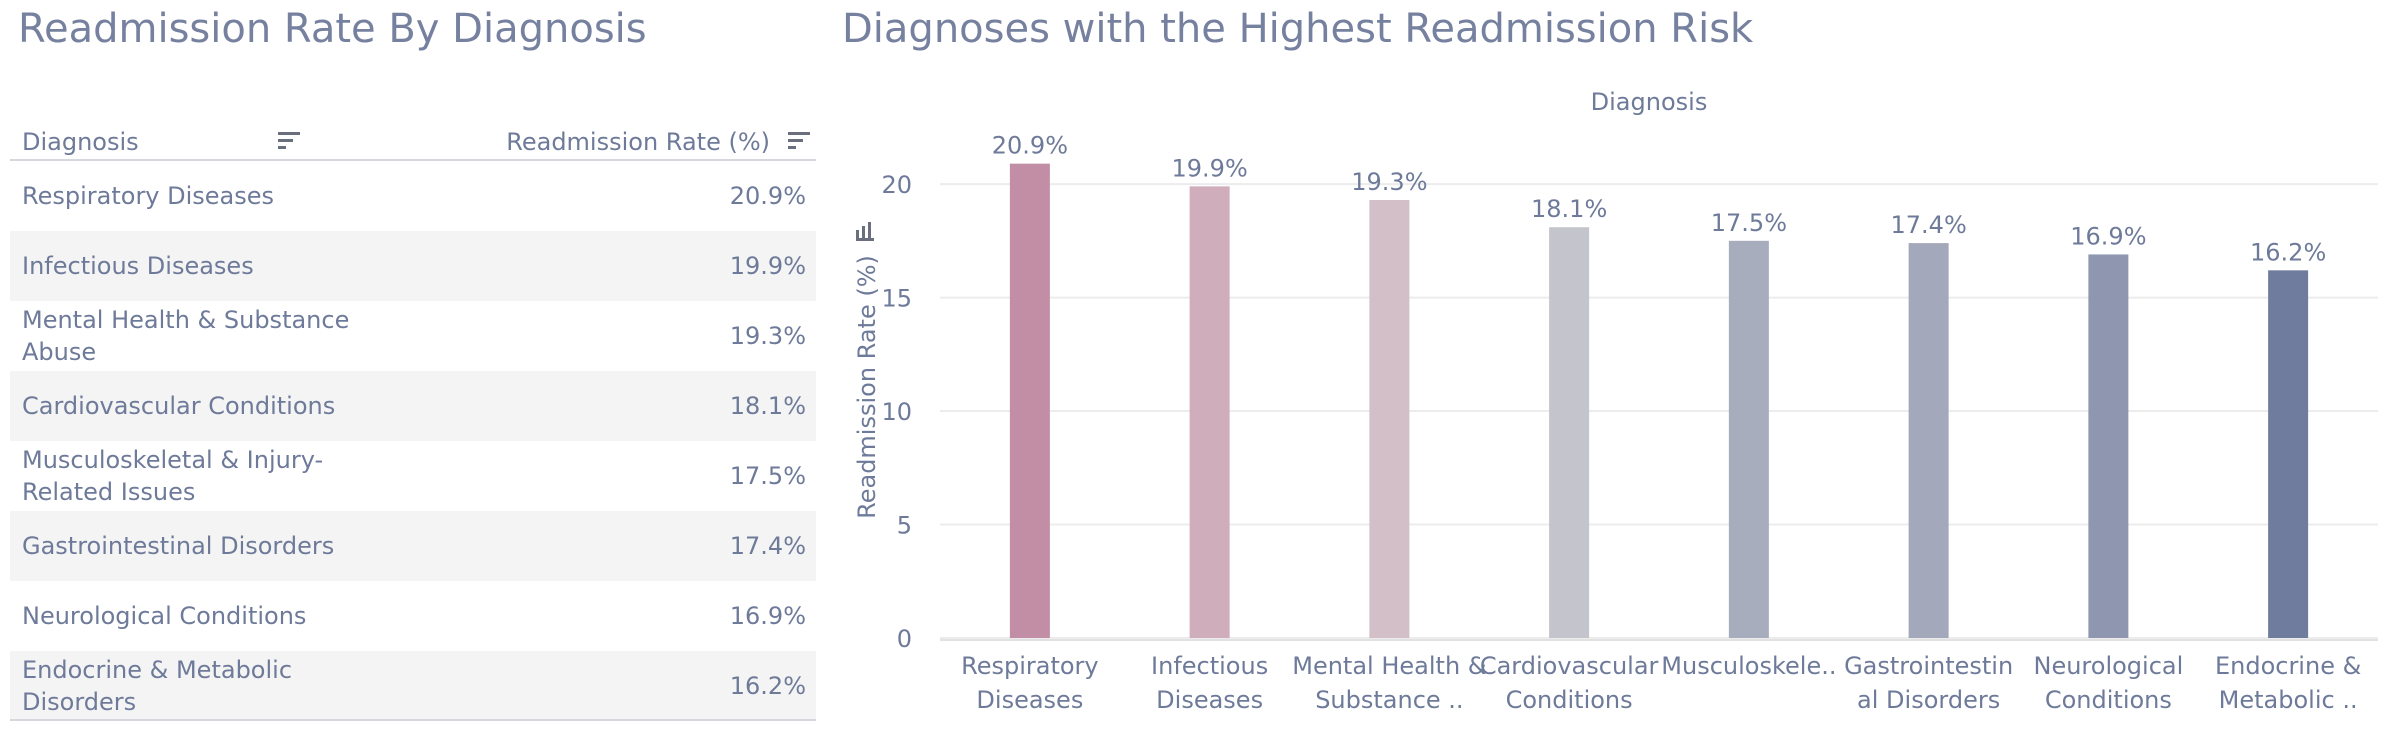  I want to click on rate-cell: 16.9%, so click(767, 616).